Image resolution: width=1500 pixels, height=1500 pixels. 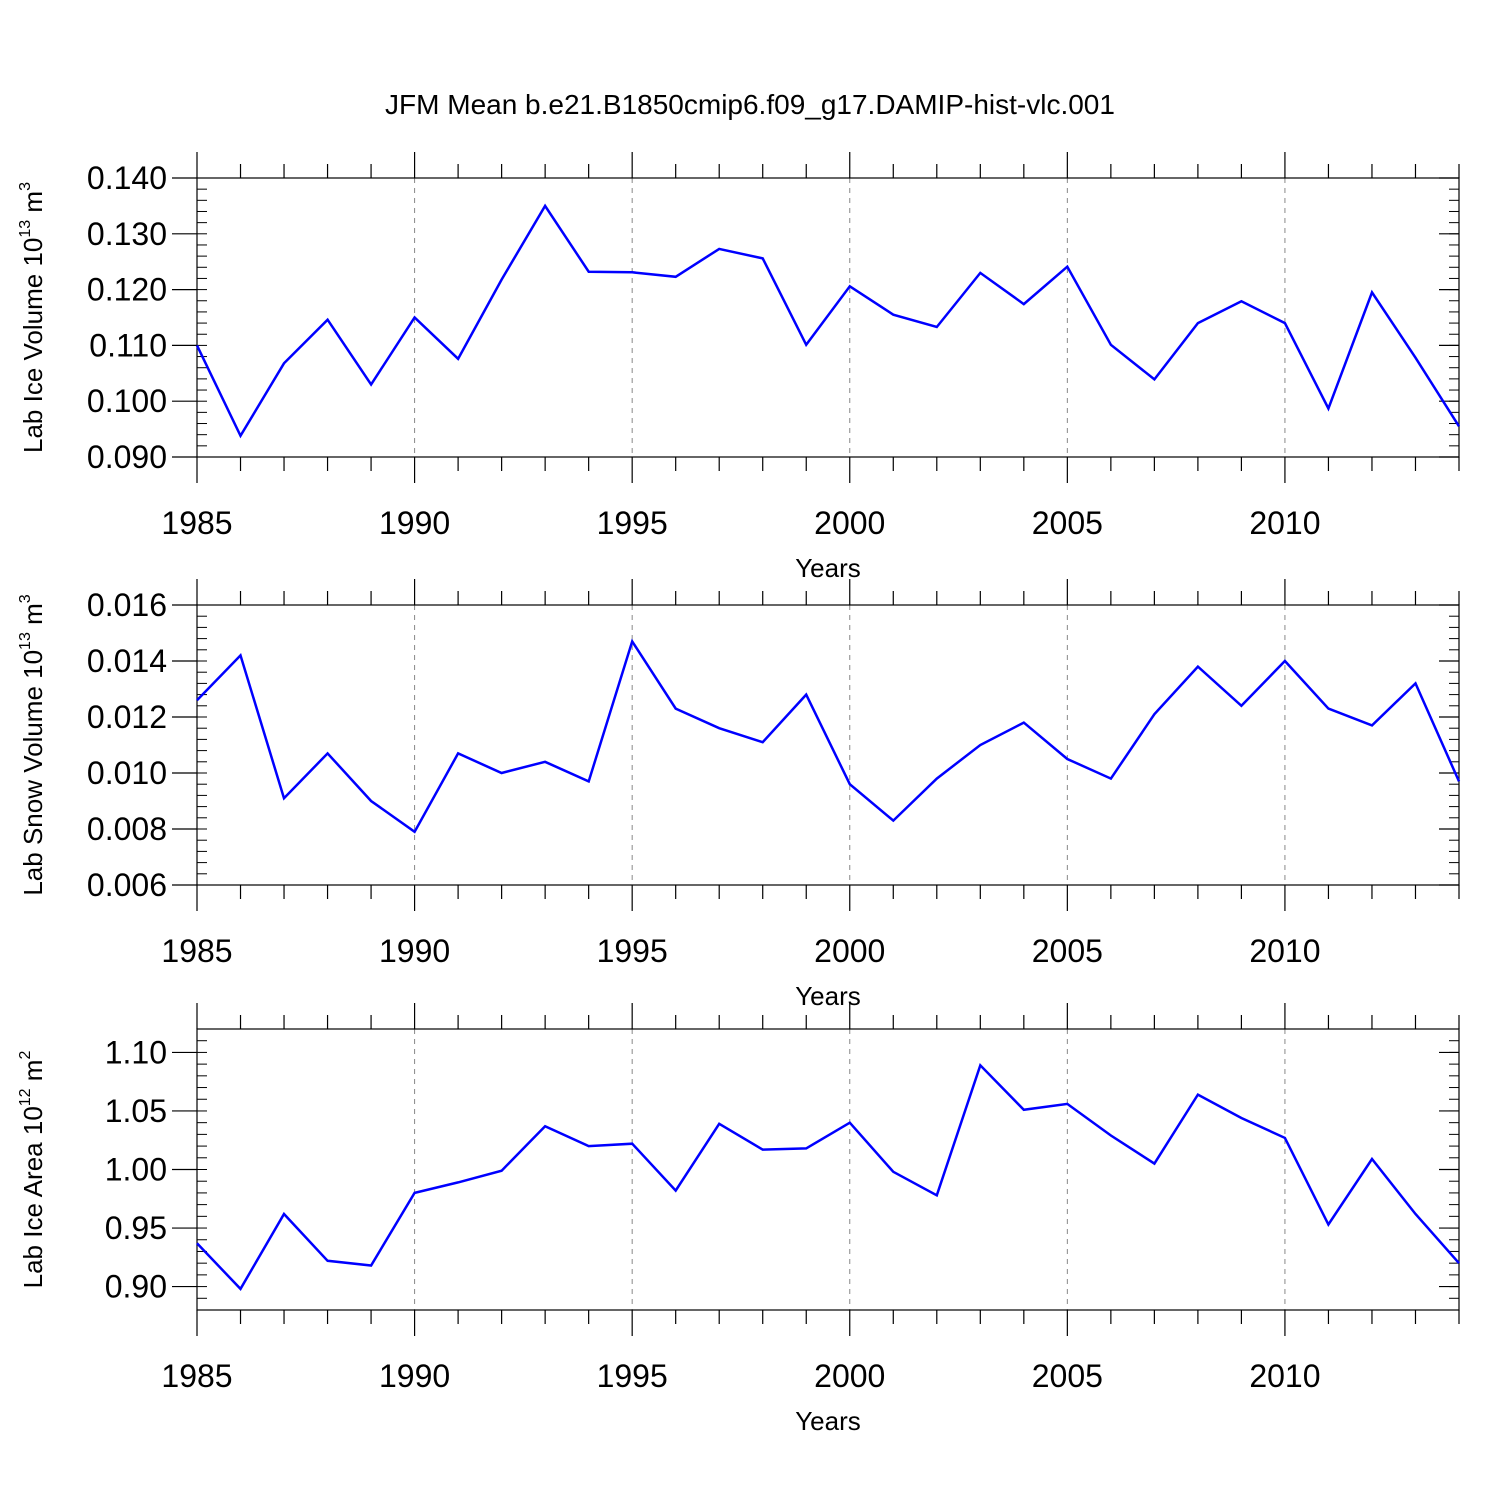 I want to click on y-tick-label: 0.90, so click(x=136, y=1287).